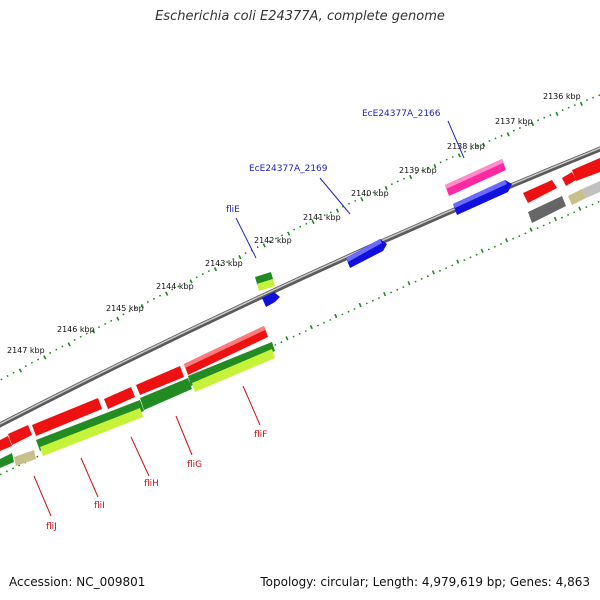 This screenshot has width=600, height=600. Describe the element at coordinates (288, 169) in the screenshot. I see `gene-label-ece24377a-2169: EcE24377A_2169` at that location.